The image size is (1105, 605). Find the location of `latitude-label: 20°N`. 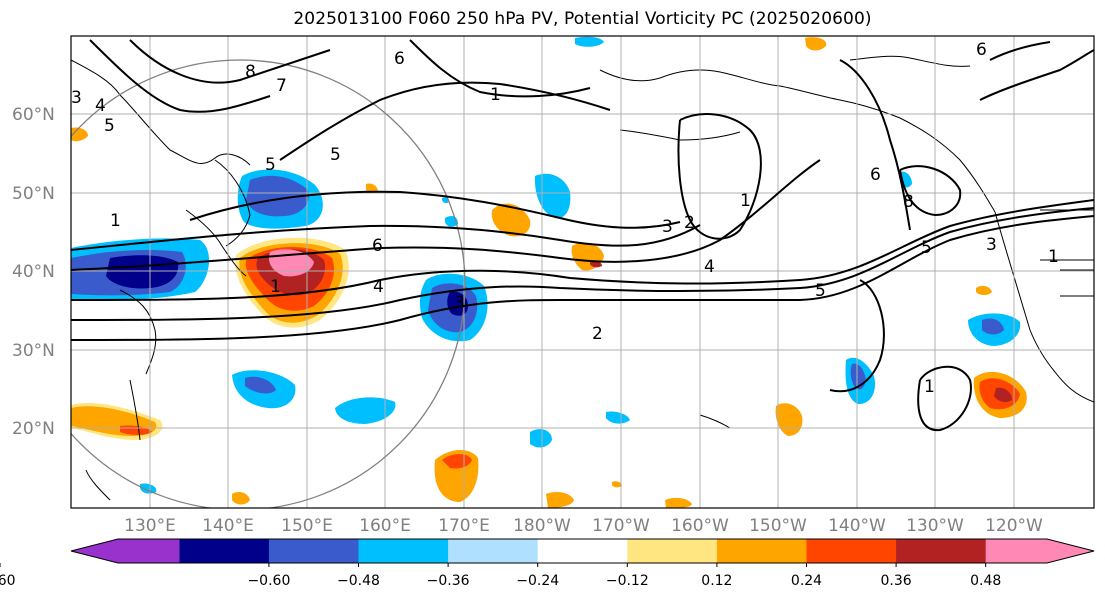

latitude-label: 20°N is located at coordinates (33, 429).